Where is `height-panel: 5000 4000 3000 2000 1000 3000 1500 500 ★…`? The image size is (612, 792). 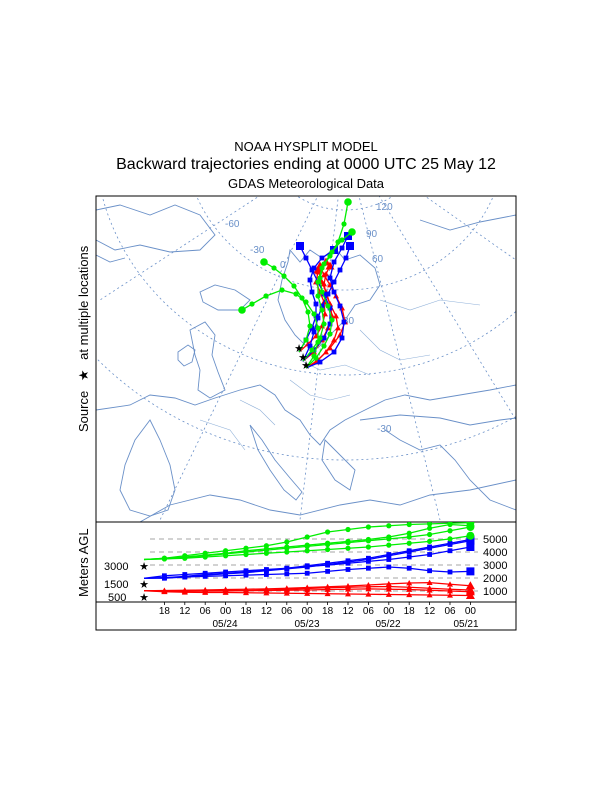
height-panel: 5000 4000 3000 2000 1000 3000 1500 500 ★… is located at coordinates (306, 562).